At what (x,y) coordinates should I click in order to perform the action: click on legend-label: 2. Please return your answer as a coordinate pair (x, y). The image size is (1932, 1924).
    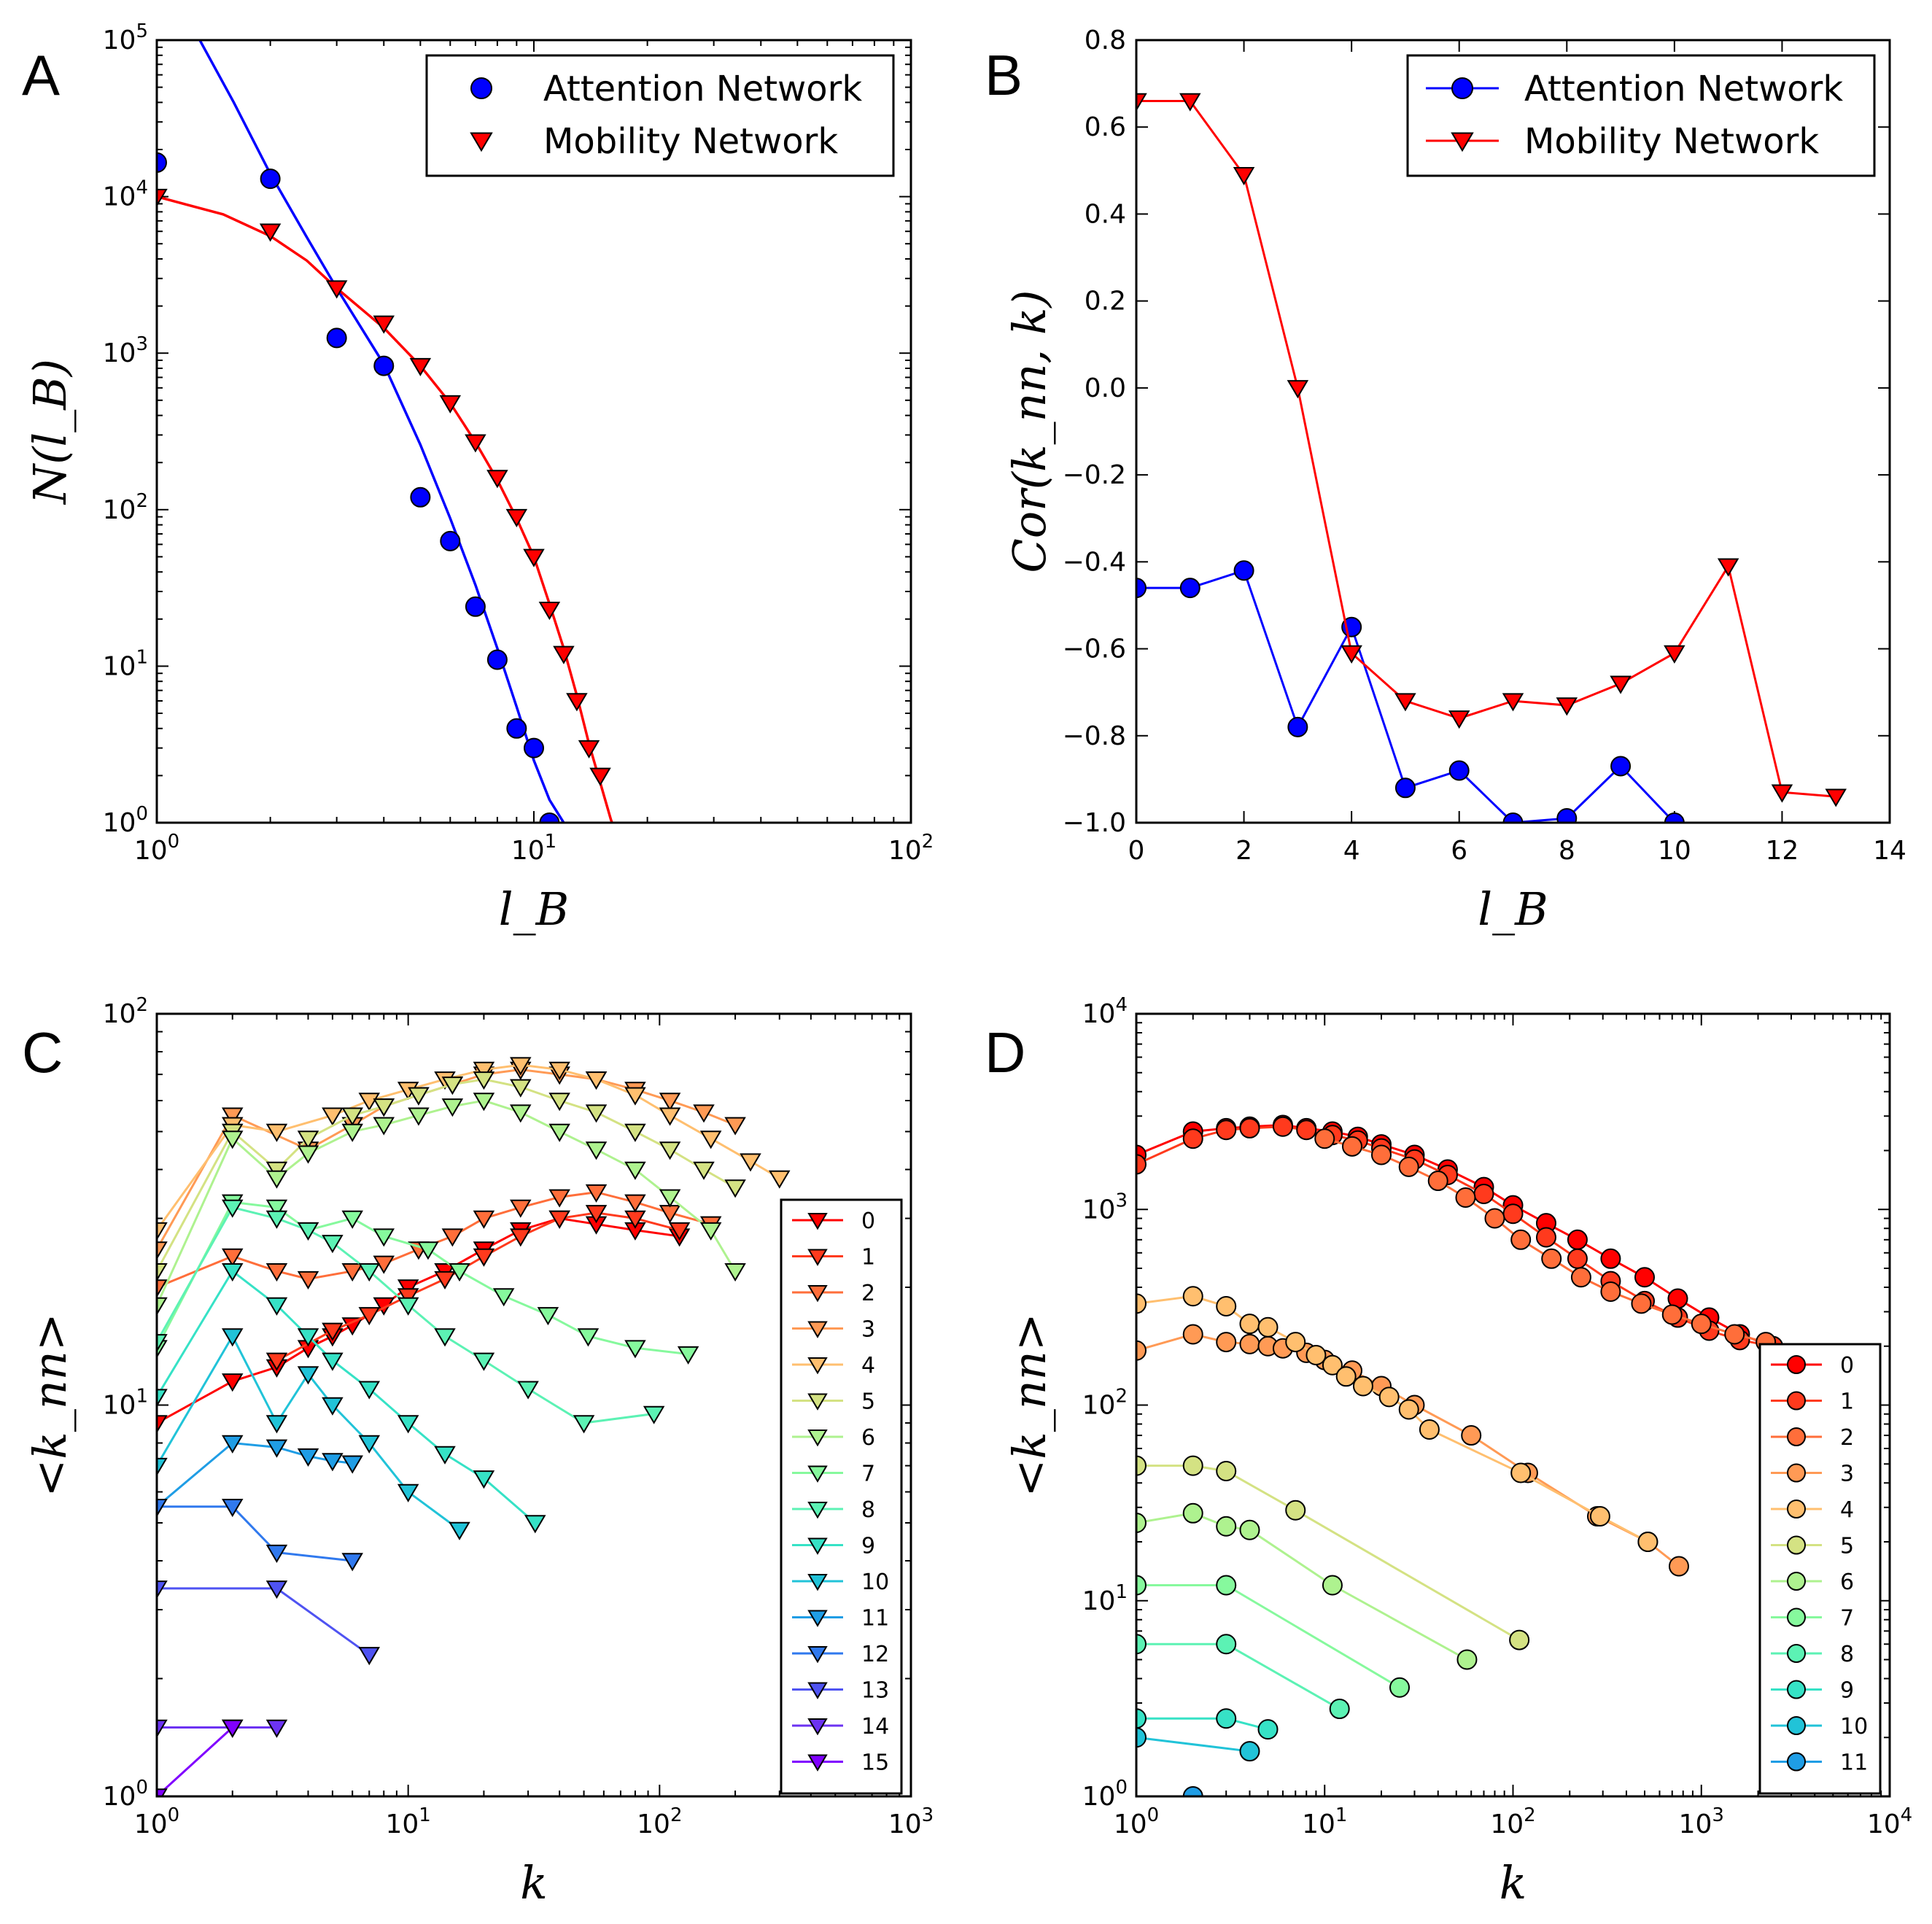
    Looking at the image, I should click on (868, 1293).